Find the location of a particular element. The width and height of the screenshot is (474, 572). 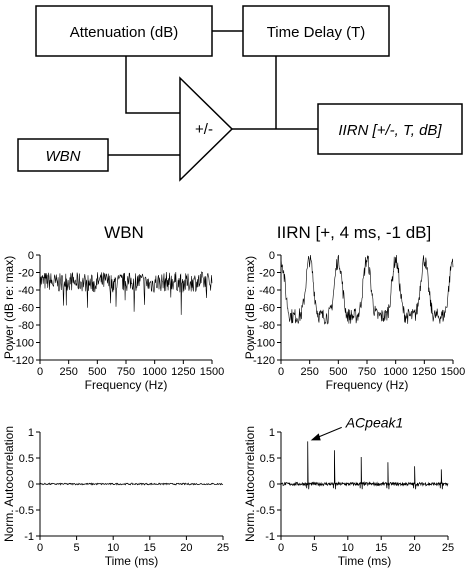

wbn-spectrum-y-tick-label: -60 is located at coordinates (26, 309).